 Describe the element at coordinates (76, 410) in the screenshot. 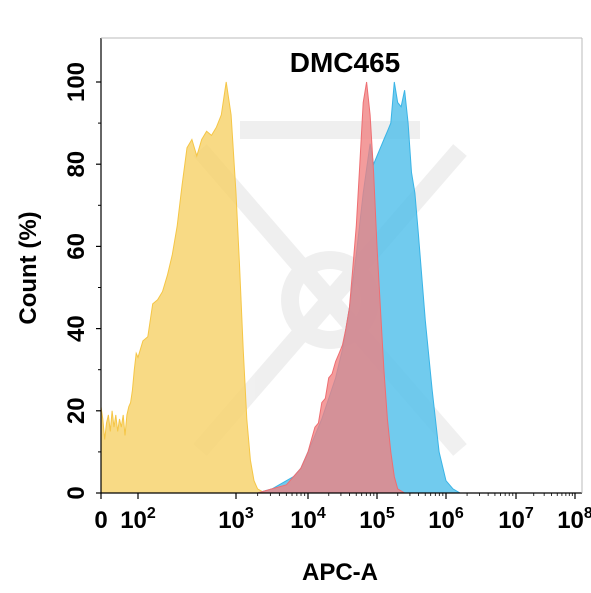

I see `y-tick-label: 20` at that location.